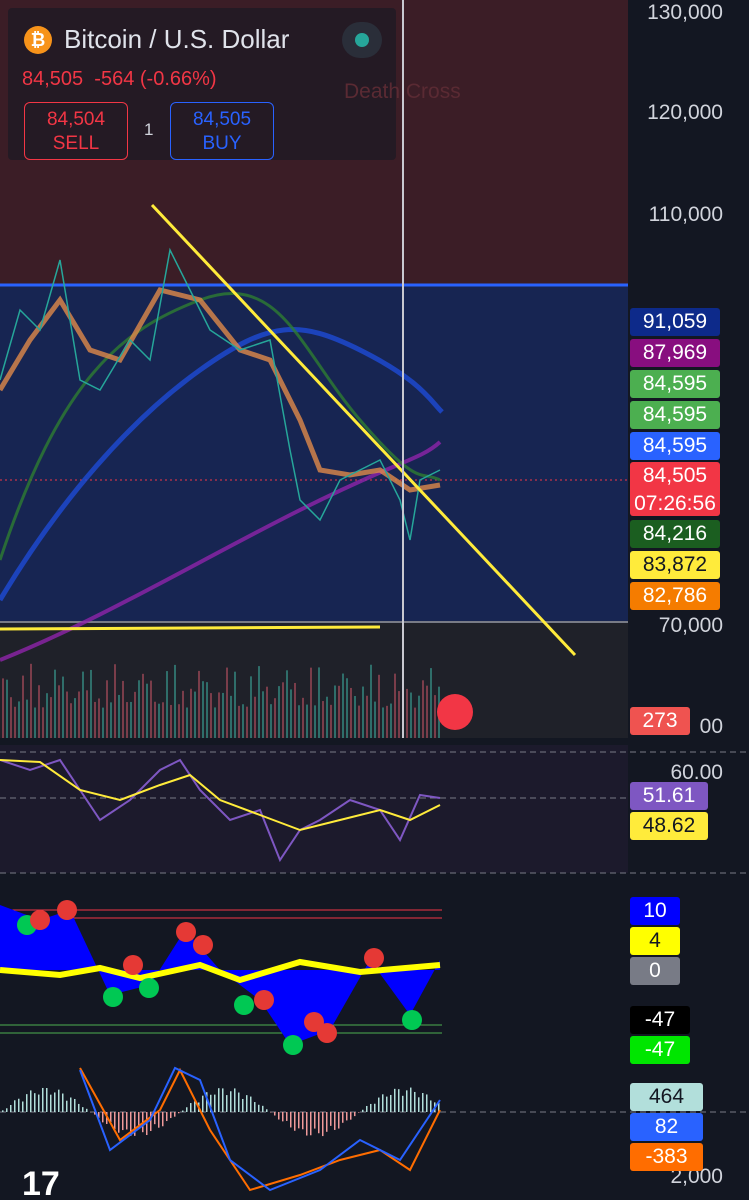 The height and width of the screenshot is (1200, 749). I want to click on price-badge: 84,505 07:26:56, so click(675, 489).